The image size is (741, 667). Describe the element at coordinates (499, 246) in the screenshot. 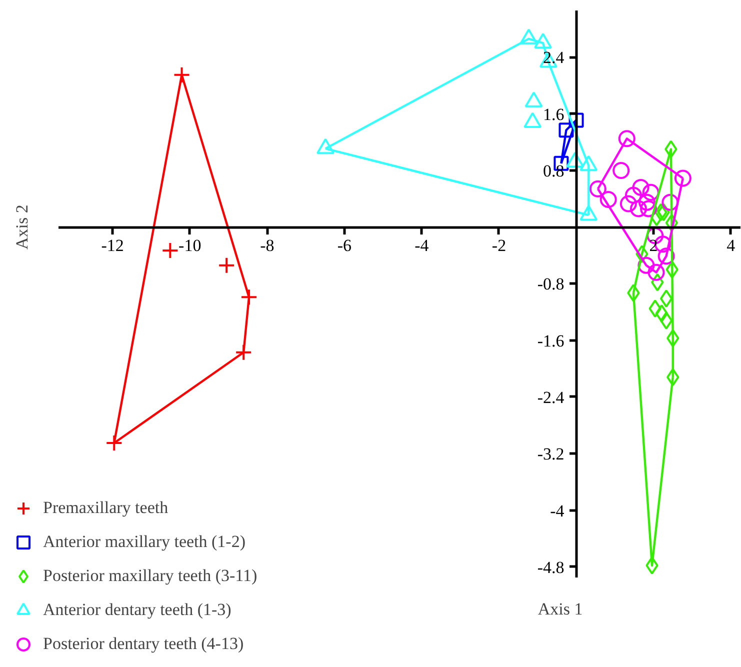

I see `x-tick-label: -2` at that location.